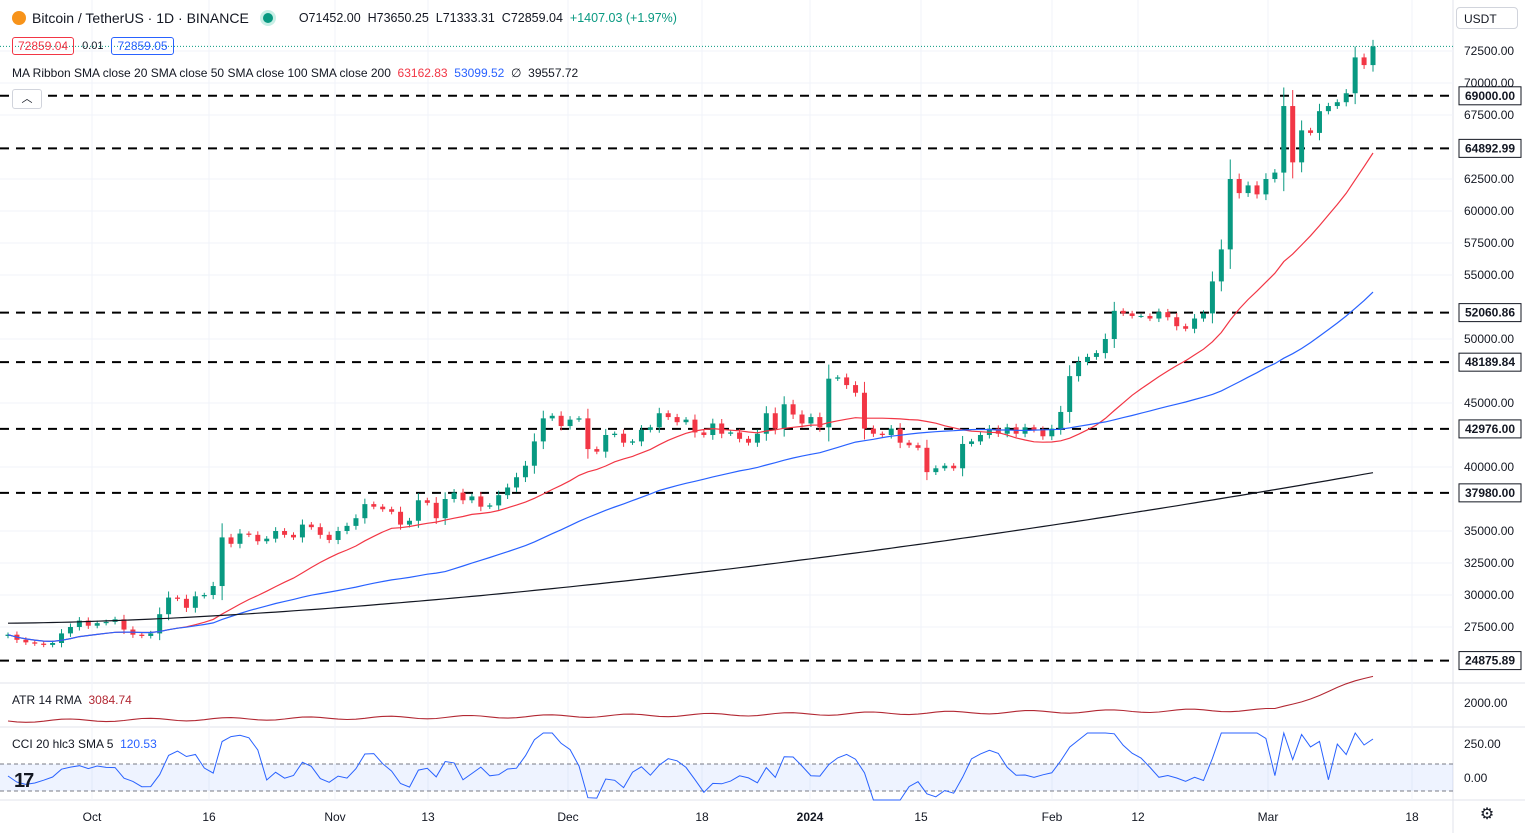  What do you see at coordinates (142, 46) in the screenshot?
I see `buy-price-button: 72859.05` at bounding box center [142, 46].